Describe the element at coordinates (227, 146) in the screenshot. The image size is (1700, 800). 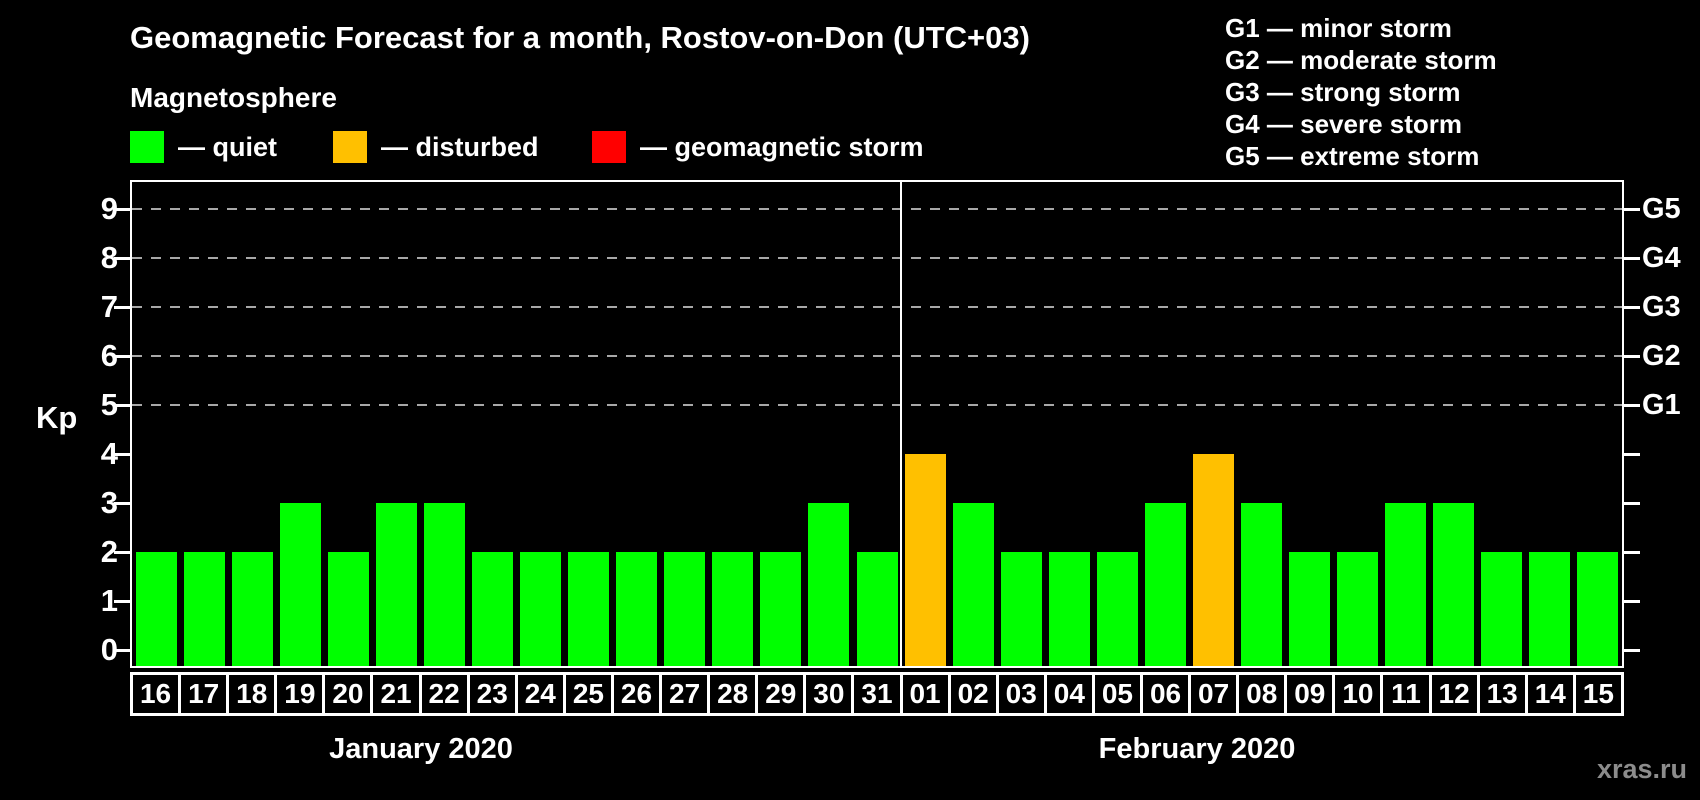
I see `legend-label-quiet: — quiet` at that location.